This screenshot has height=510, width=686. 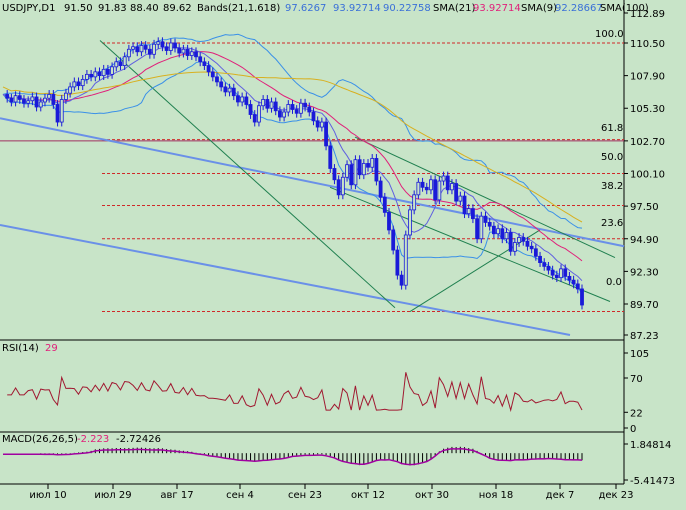 What do you see at coordinates (240, 495) in the screenshot?
I see `x-tick-label: сен 4` at bounding box center [240, 495].